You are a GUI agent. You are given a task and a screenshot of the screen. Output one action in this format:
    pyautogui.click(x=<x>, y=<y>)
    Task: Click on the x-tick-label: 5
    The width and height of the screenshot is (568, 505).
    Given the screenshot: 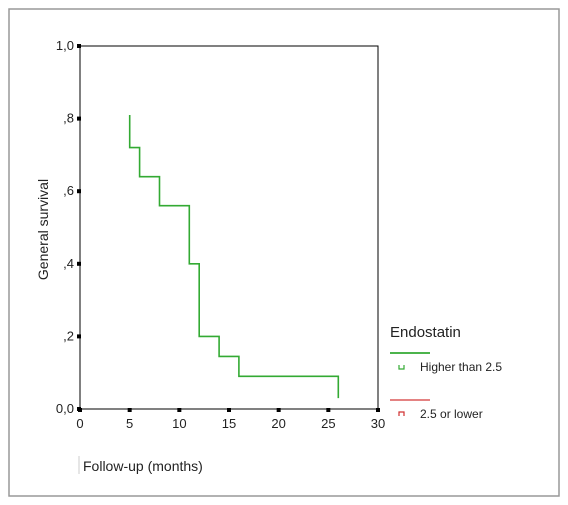 What is the action you would take?
    pyautogui.click(x=129, y=423)
    